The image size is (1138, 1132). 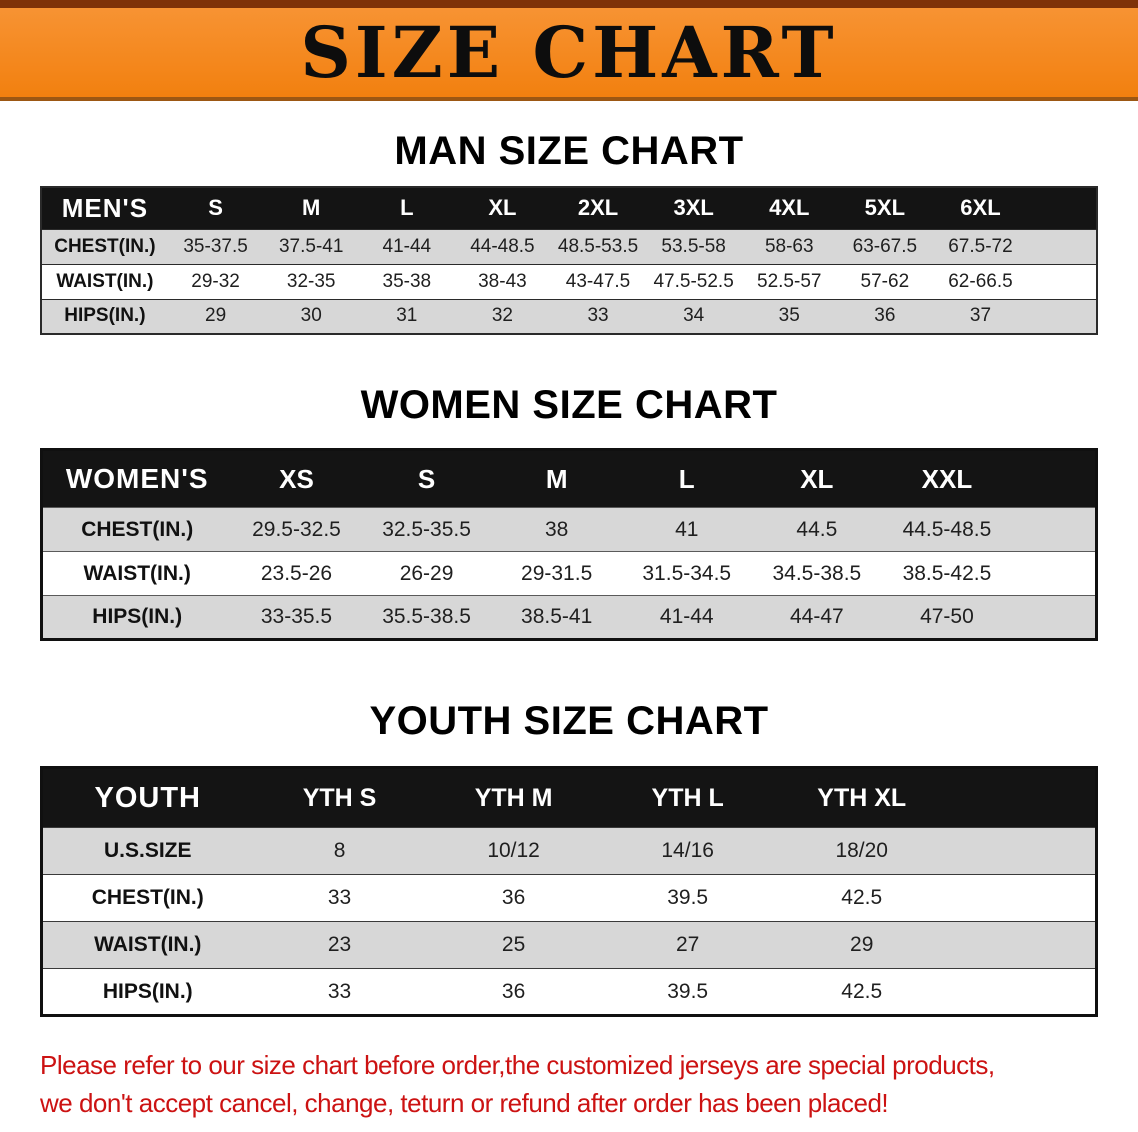 I want to click on size-value-cell: 63-67.5, so click(x=885, y=246).